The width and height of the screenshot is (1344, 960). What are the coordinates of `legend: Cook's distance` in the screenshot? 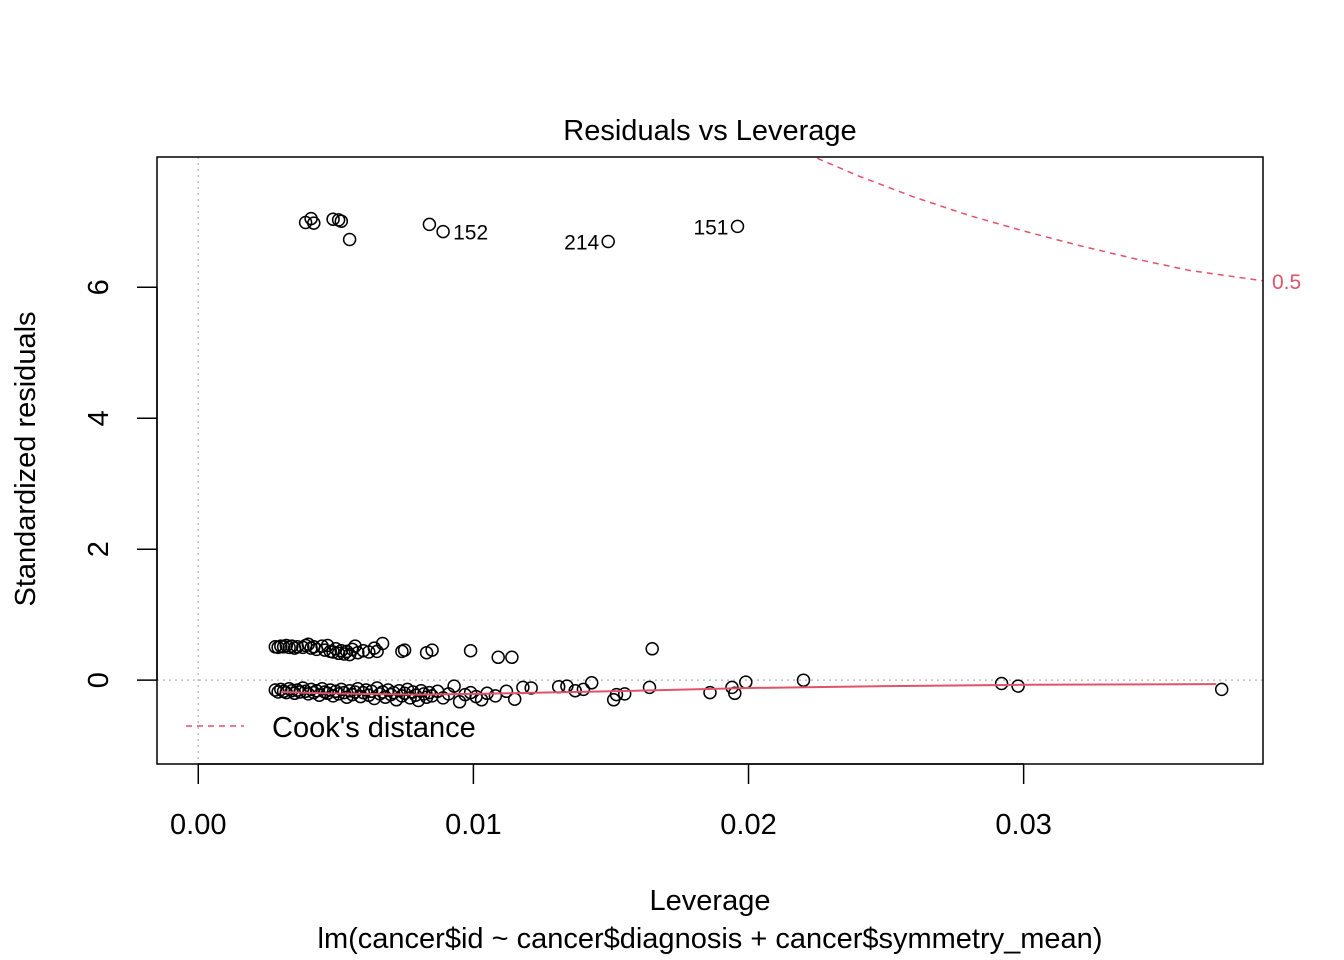 It's located at (331, 728).